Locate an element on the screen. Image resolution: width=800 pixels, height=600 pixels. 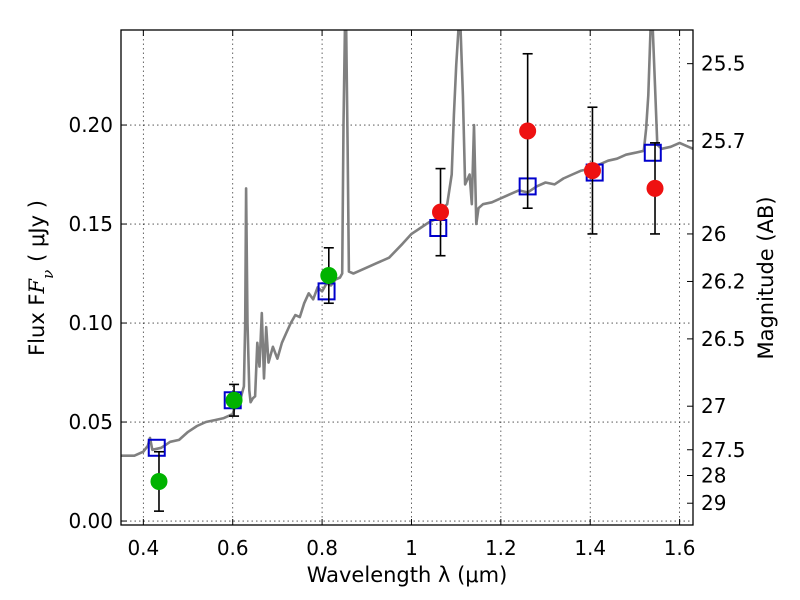
y-tick-label: 0.00 is located at coordinates (90, 521).